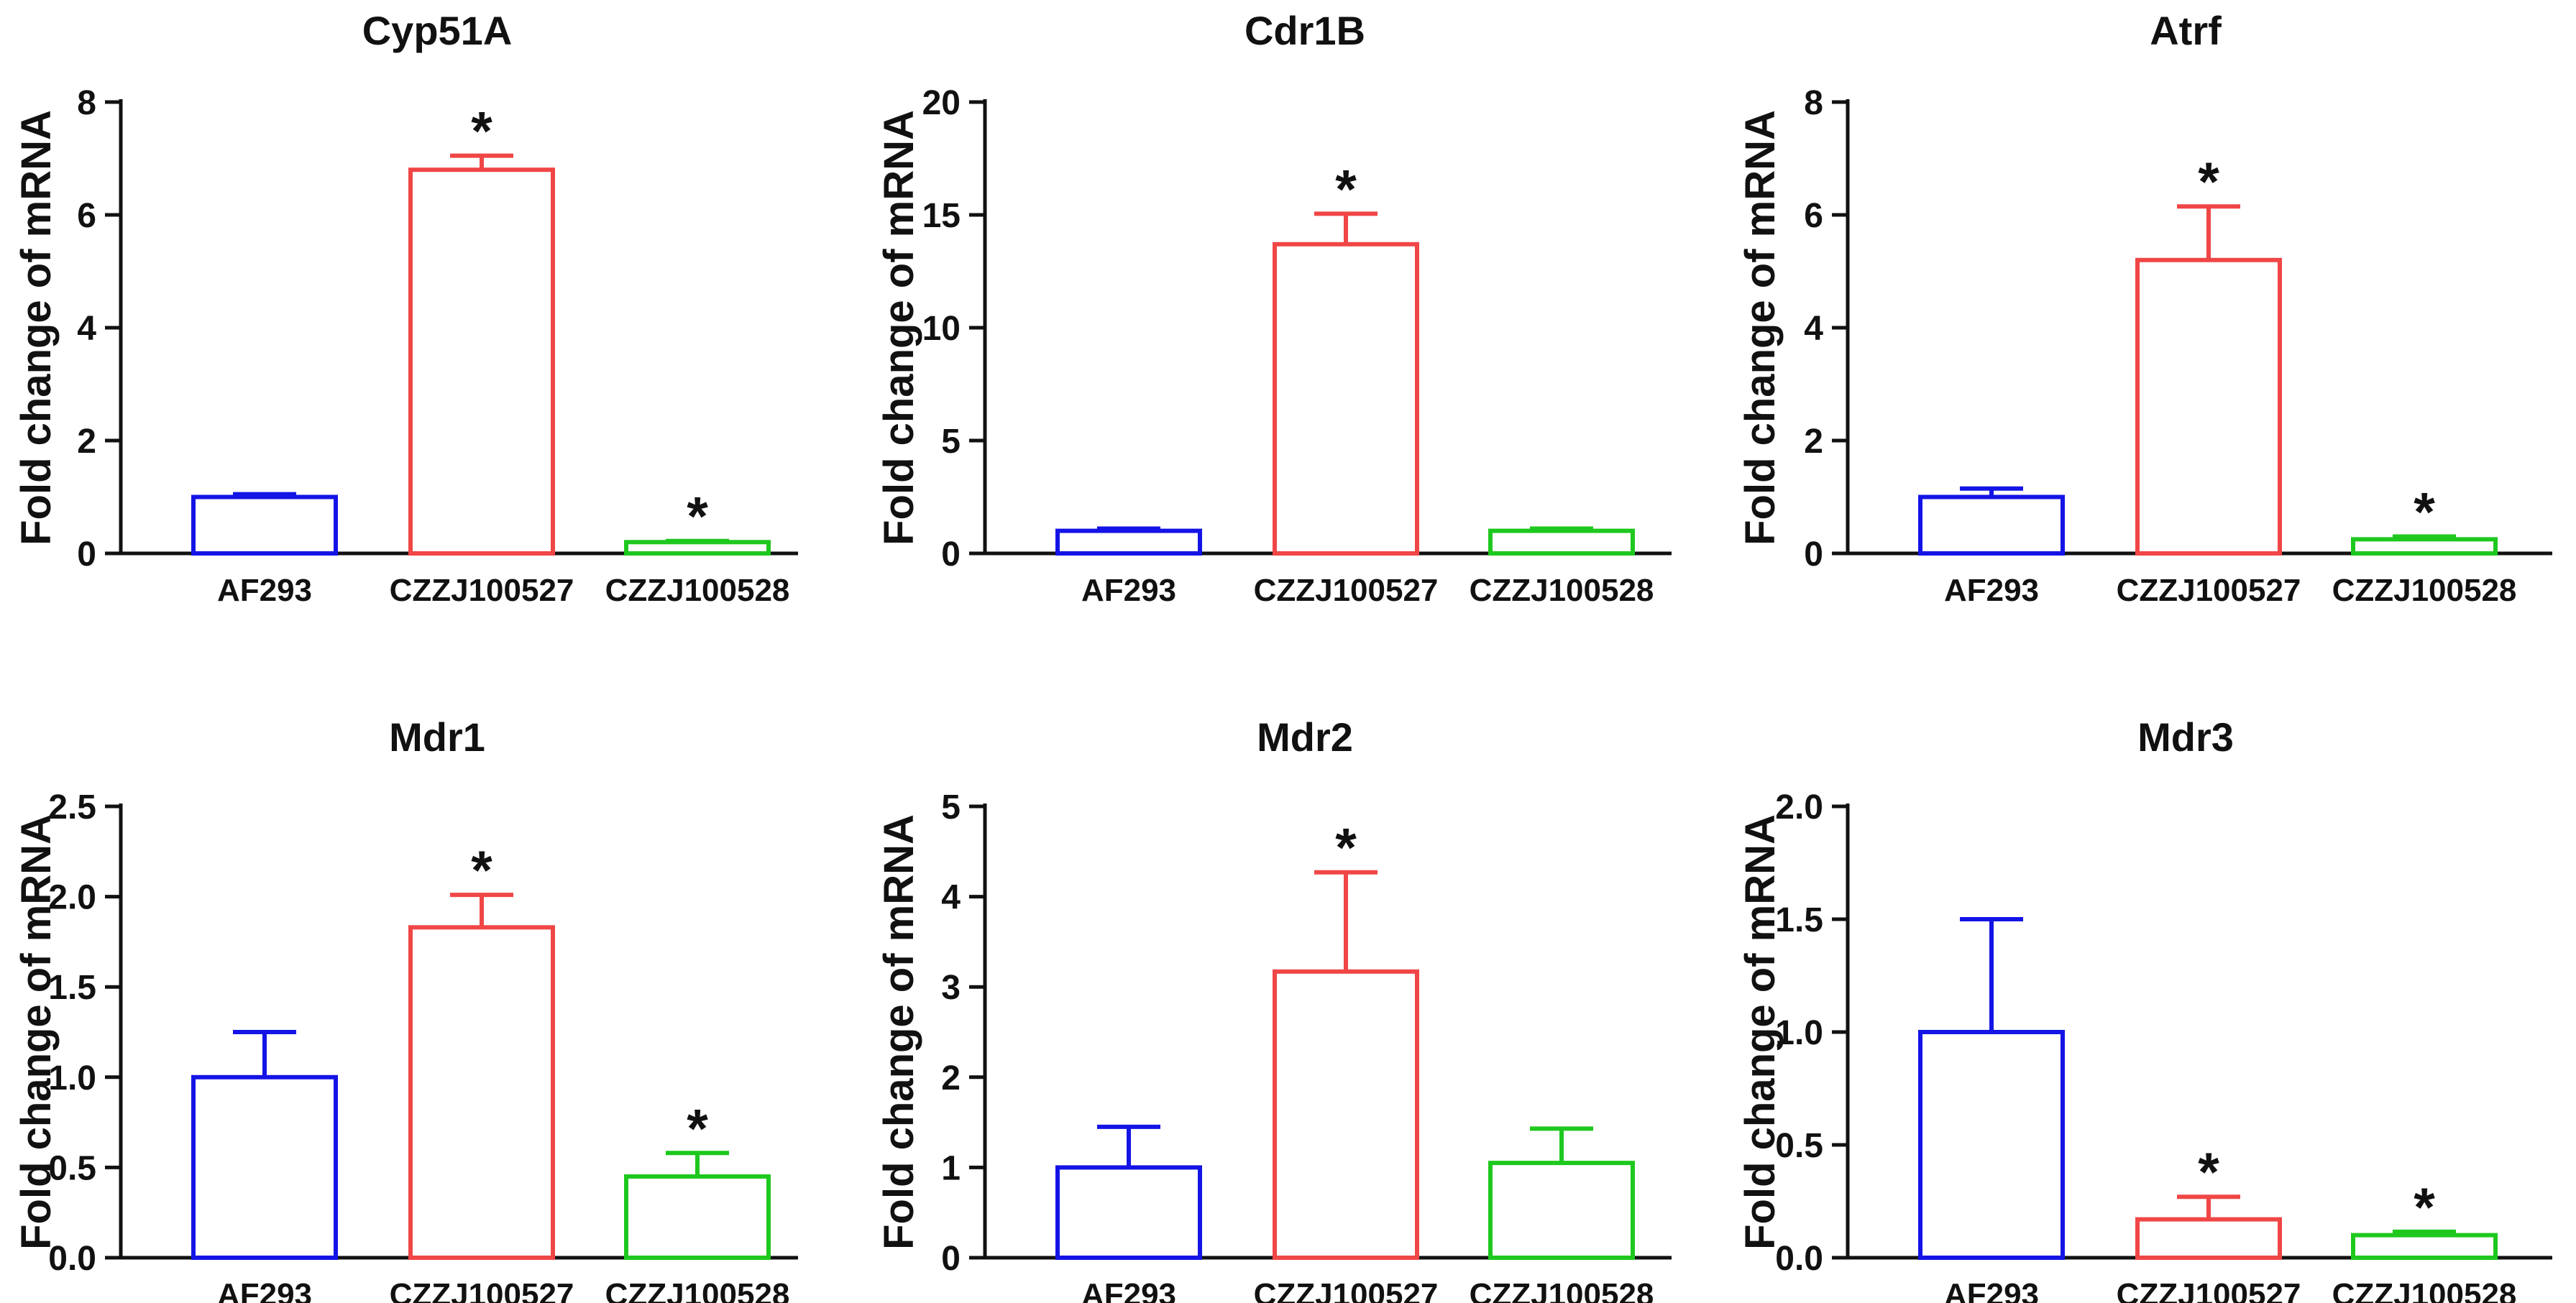 The height and width of the screenshot is (1303, 2576). Describe the element at coordinates (72, 808) in the screenshot. I see `y-tick-label: 2.5` at that location.